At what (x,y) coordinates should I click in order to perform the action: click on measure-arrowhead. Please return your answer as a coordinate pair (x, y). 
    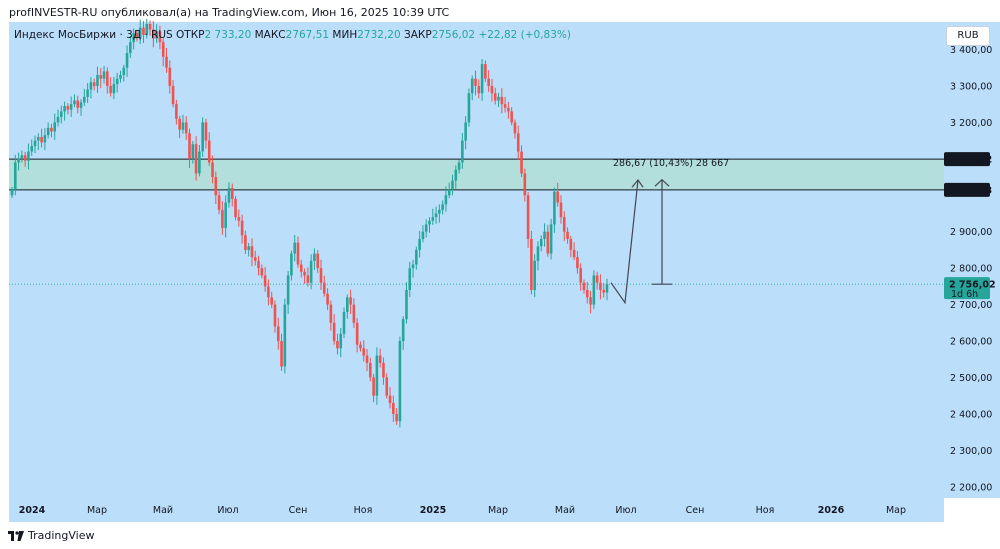
    Looking at the image, I should click on (662, 182).